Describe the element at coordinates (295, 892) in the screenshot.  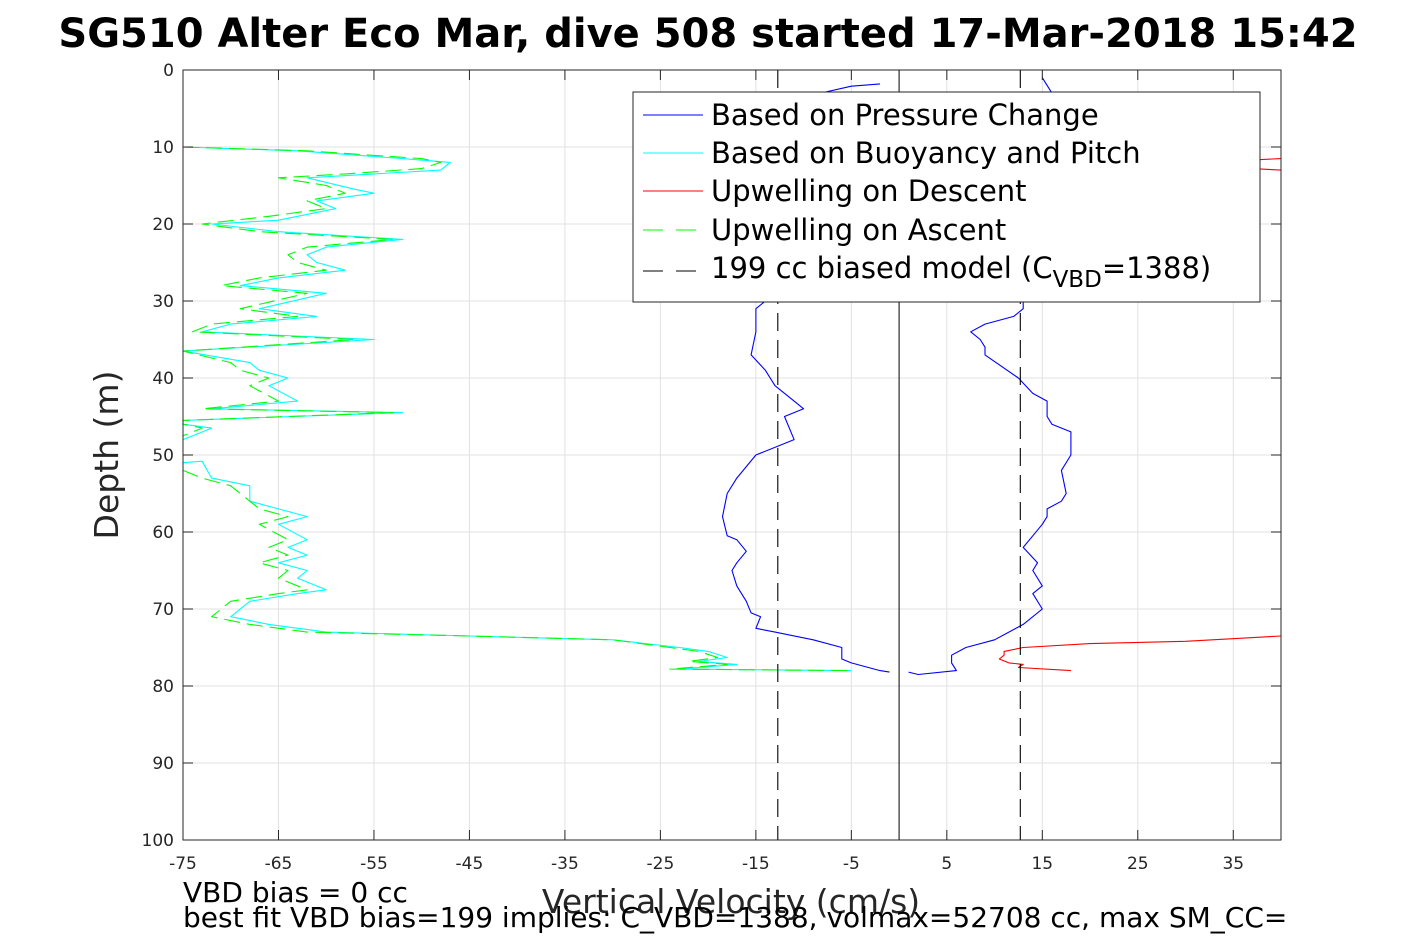
I see `annotation-vbd-bias: VBD bias = 0 cc` at that location.